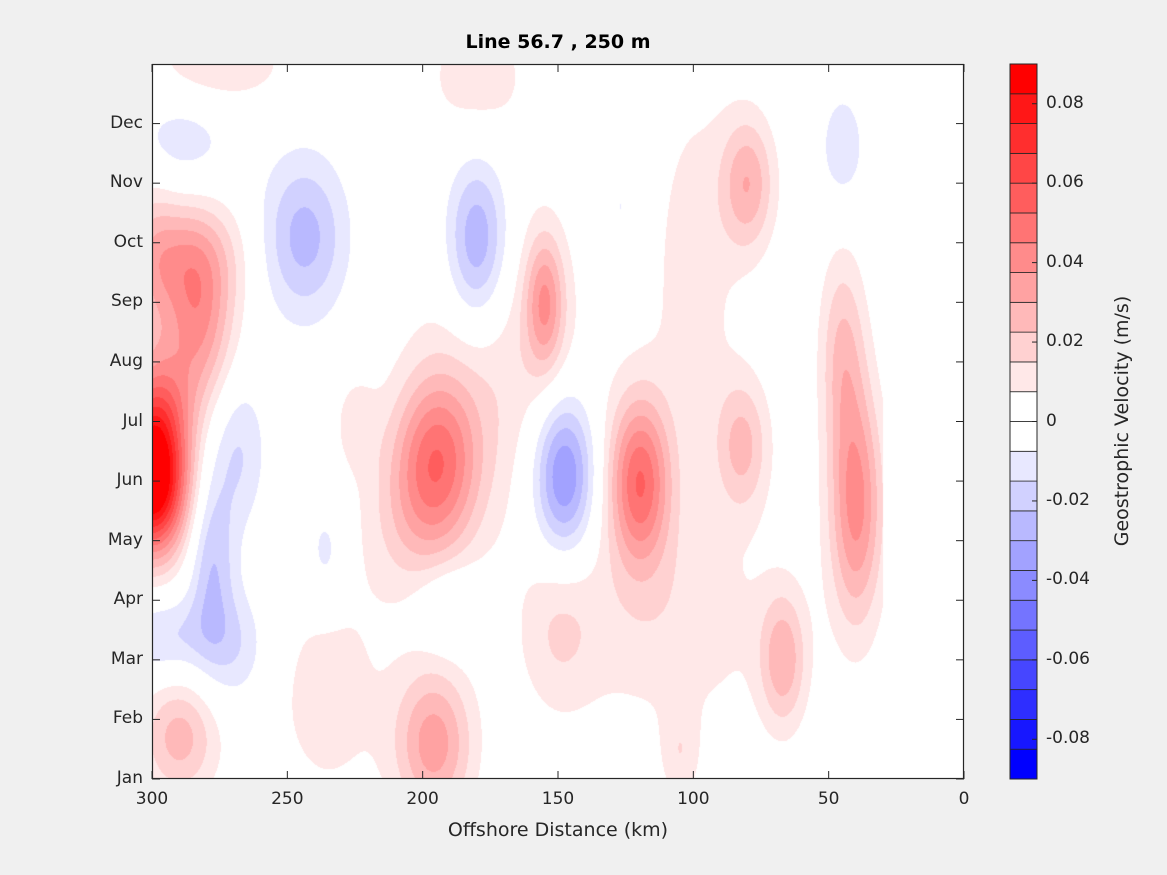  Describe the element at coordinates (828, 799) in the screenshot. I see `x-tick-label: 50` at that location.